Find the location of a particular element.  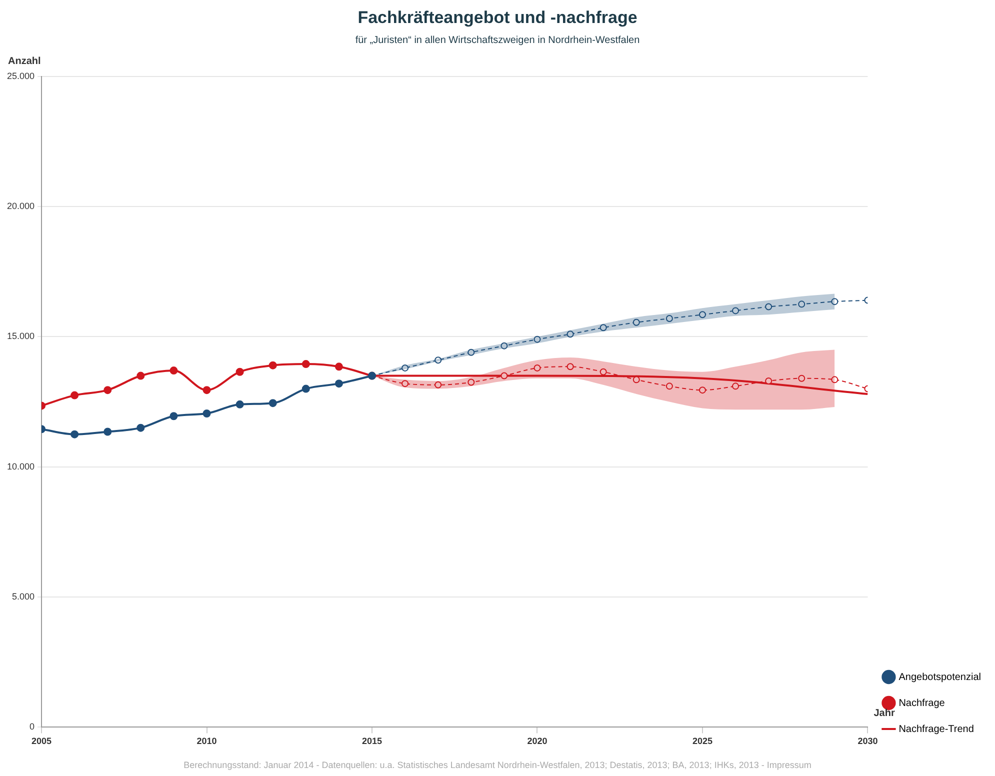

text: Berechnungsstand: Januar 2014 - Datenquellen: u.a. Statistisches Landesamt Nordrhein-Westfalen, 2013; Destatis, 2013; BA, 2013; IHKs, 2013 - Impressum is located at coordinates (498, 765).